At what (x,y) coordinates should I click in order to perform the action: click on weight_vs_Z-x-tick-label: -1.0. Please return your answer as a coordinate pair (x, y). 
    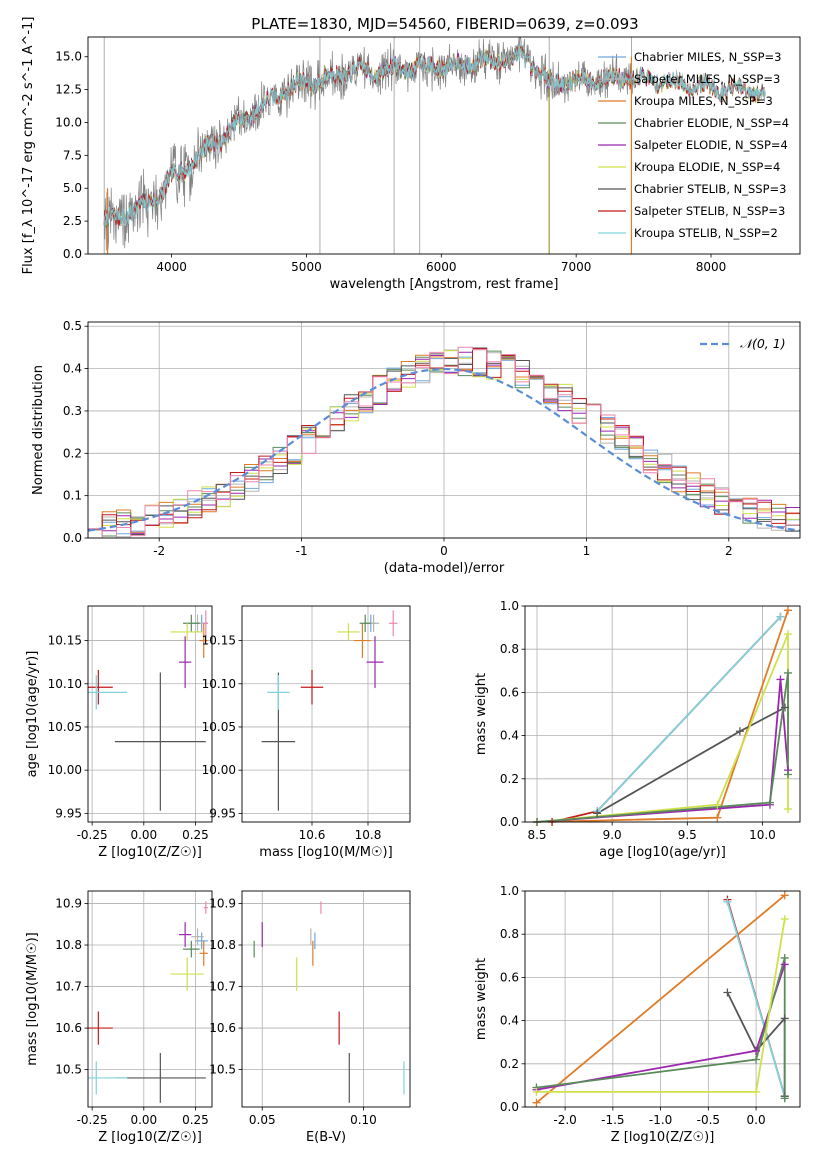
    Looking at the image, I should click on (660, 1120).